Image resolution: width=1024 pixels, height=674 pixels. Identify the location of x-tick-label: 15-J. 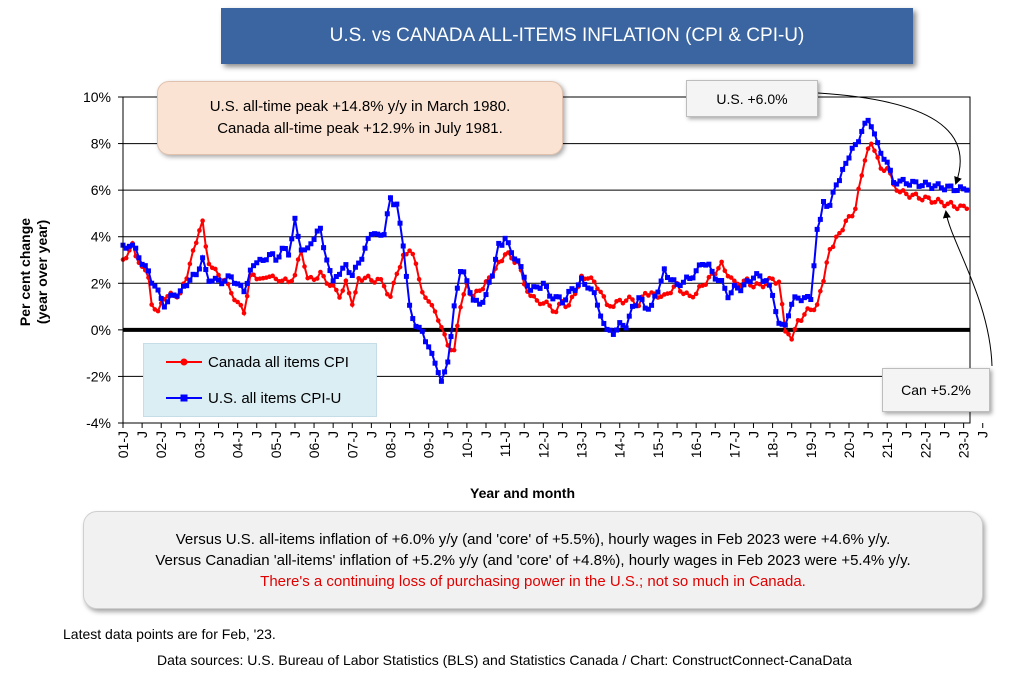
(658, 444).